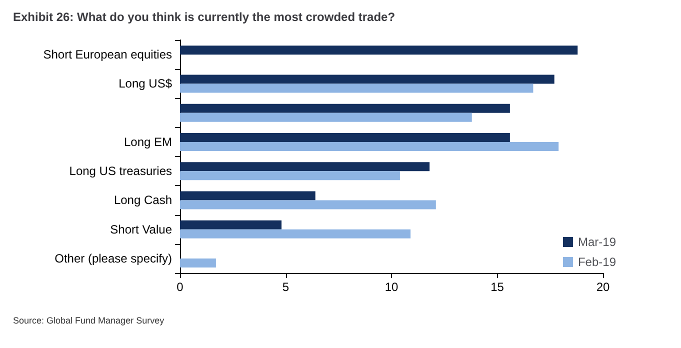  Describe the element at coordinates (141, 229) in the screenshot. I see `y-tick-label: Short Value` at that location.